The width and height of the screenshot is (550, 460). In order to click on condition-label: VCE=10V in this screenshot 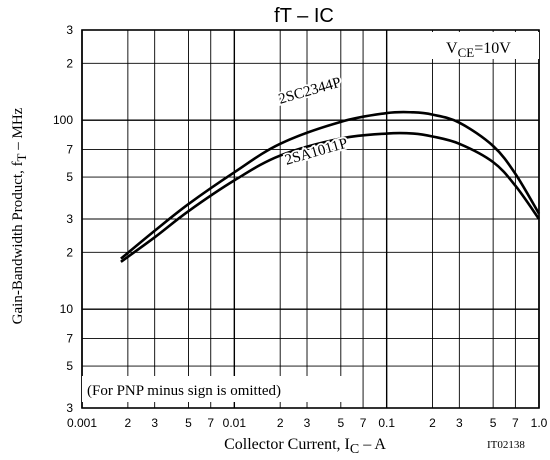, I will do `click(478, 50)`.